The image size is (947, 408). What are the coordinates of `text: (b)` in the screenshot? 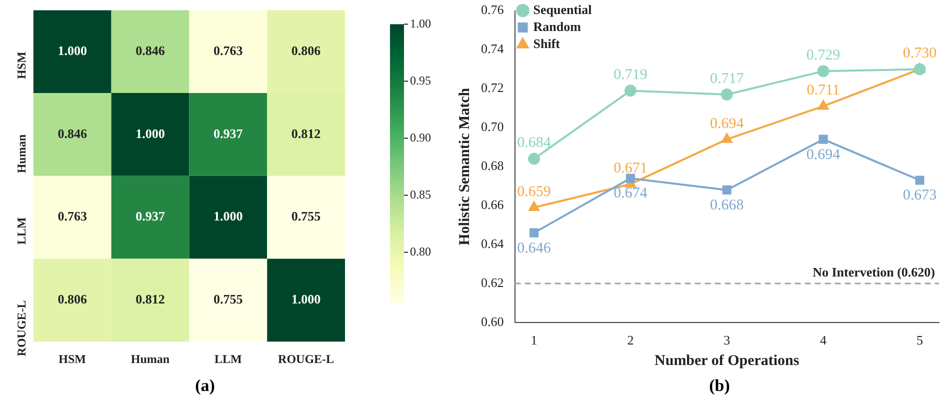 It's located at (719, 386).